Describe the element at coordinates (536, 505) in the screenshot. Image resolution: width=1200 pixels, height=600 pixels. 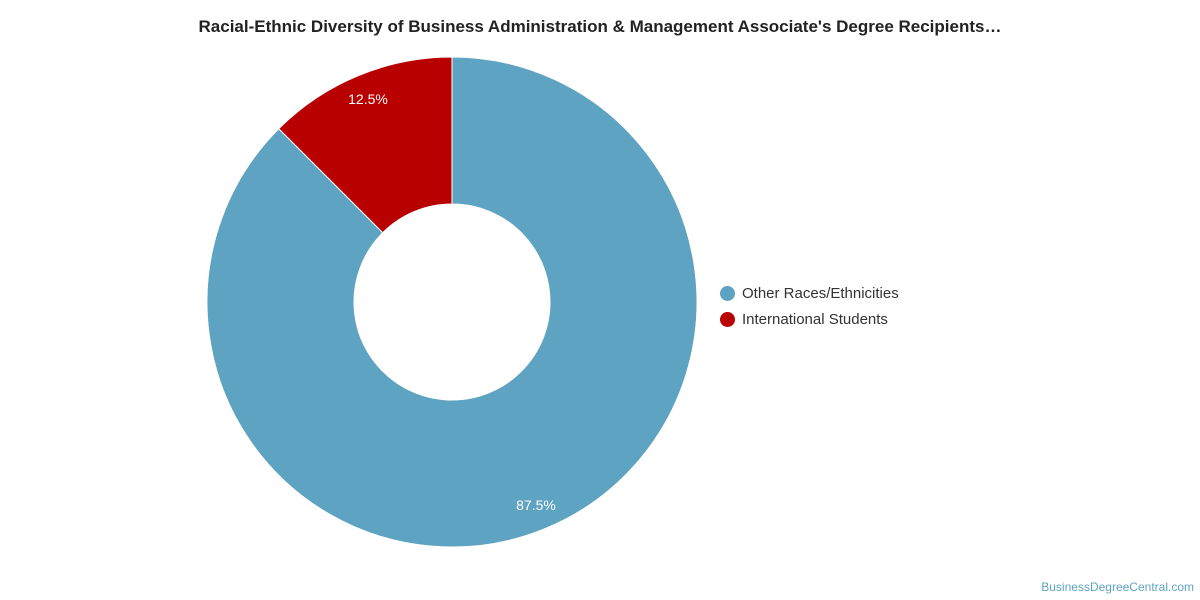
I see `slice-label-other-races: 87.5%` at that location.